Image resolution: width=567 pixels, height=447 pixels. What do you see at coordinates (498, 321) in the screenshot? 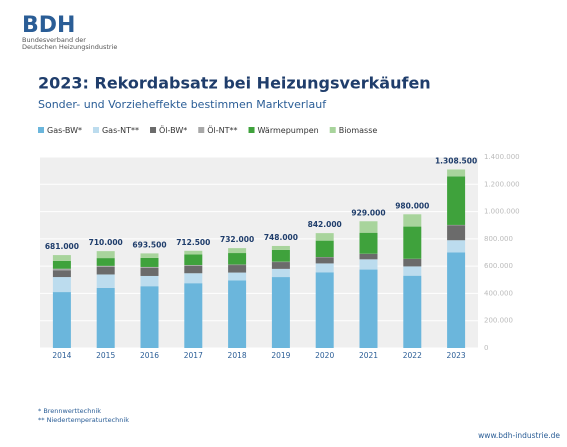
I see `y-tick-label: 200.000` at bounding box center [498, 321].